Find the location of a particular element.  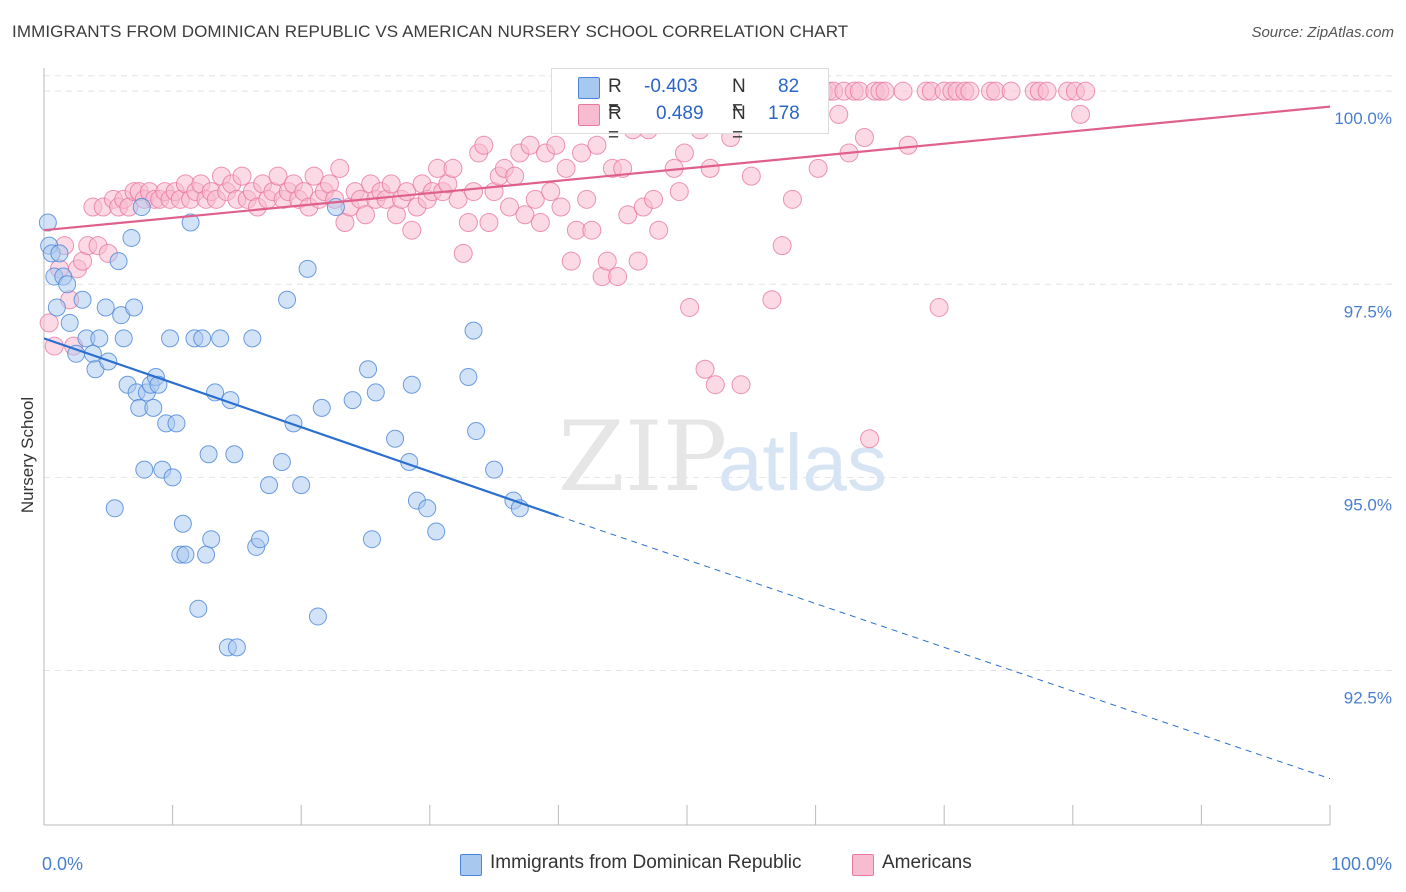

legend-swatch-pink is located at coordinates (589, 115).